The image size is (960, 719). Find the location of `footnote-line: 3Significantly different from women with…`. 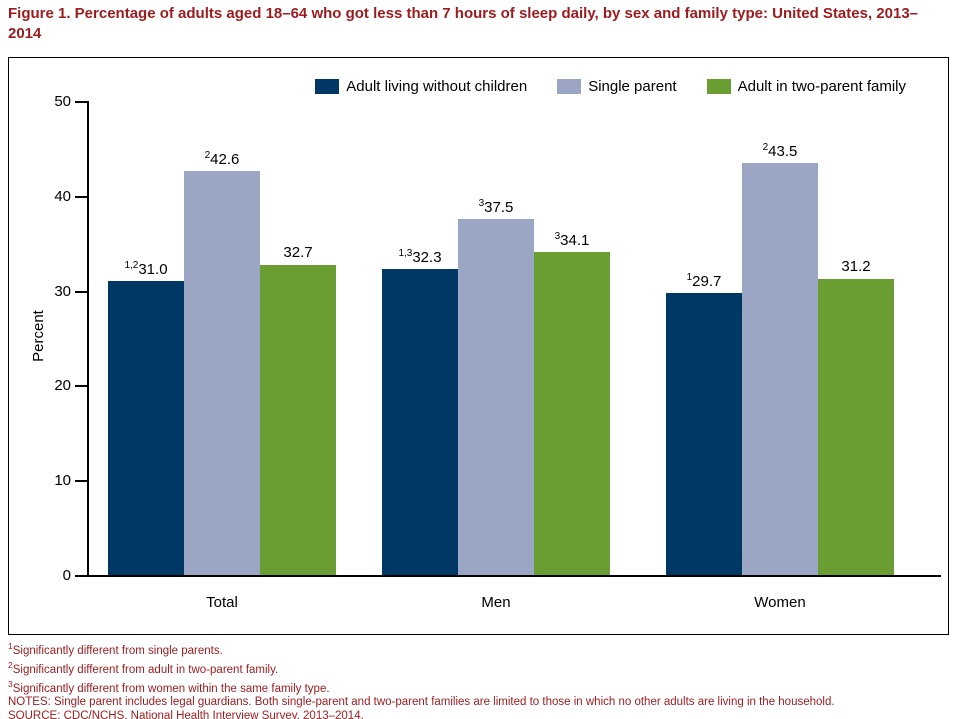

footnote-line: 3Significantly different from women with… is located at coordinates (169, 686).